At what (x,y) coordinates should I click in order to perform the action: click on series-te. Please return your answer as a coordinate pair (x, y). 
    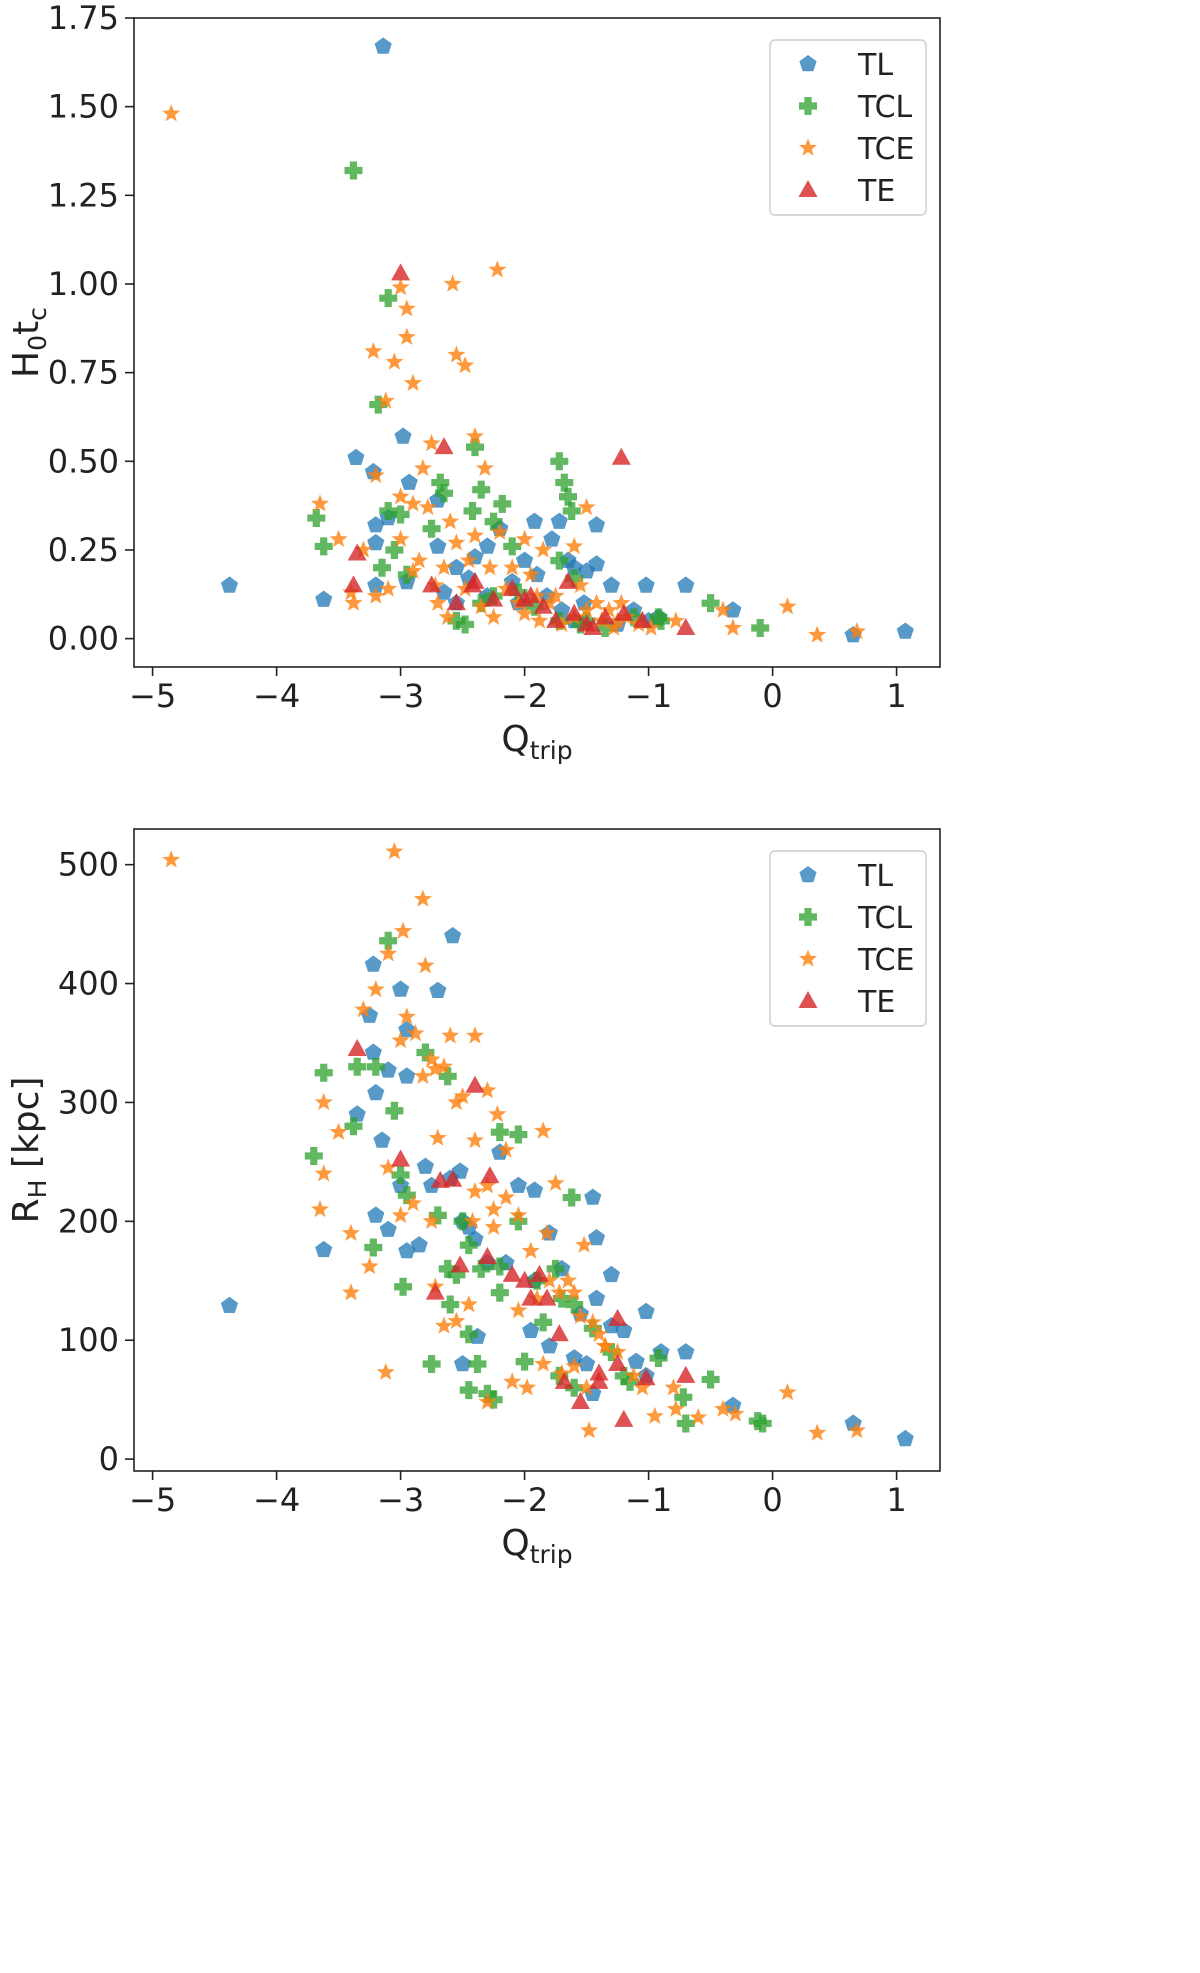
    Looking at the image, I should click on (519, 449).